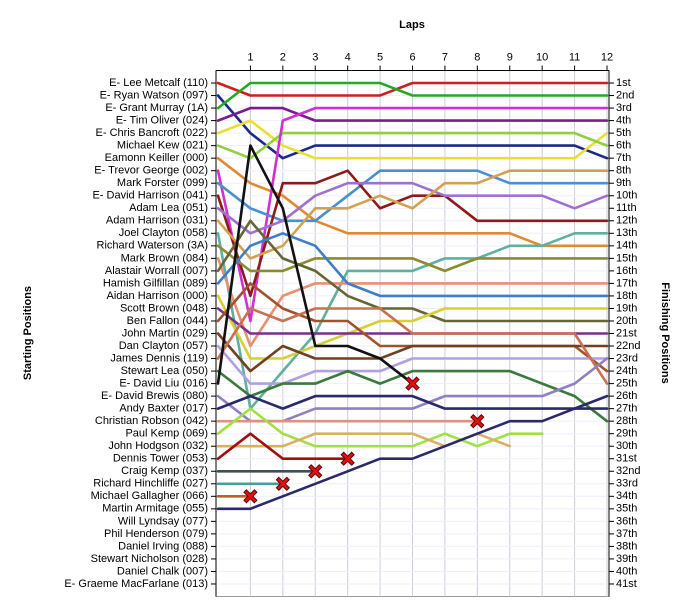 The width and height of the screenshot is (700, 615). What do you see at coordinates (152, 133) in the screenshot?
I see `y-tick-label: E- Chris Bancroft (022)` at bounding box center [152, 133].